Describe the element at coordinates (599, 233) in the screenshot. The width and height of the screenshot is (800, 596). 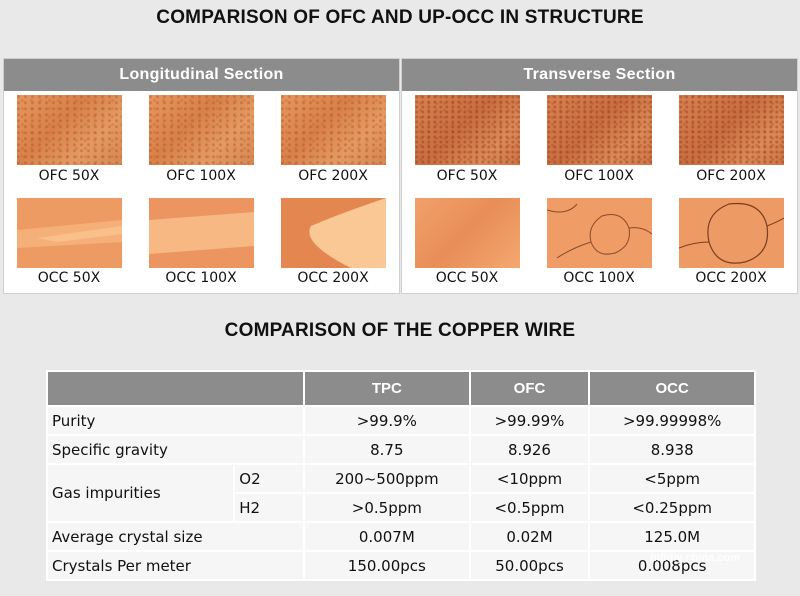
I see `micrograph-trans-occ-100x` at that location.